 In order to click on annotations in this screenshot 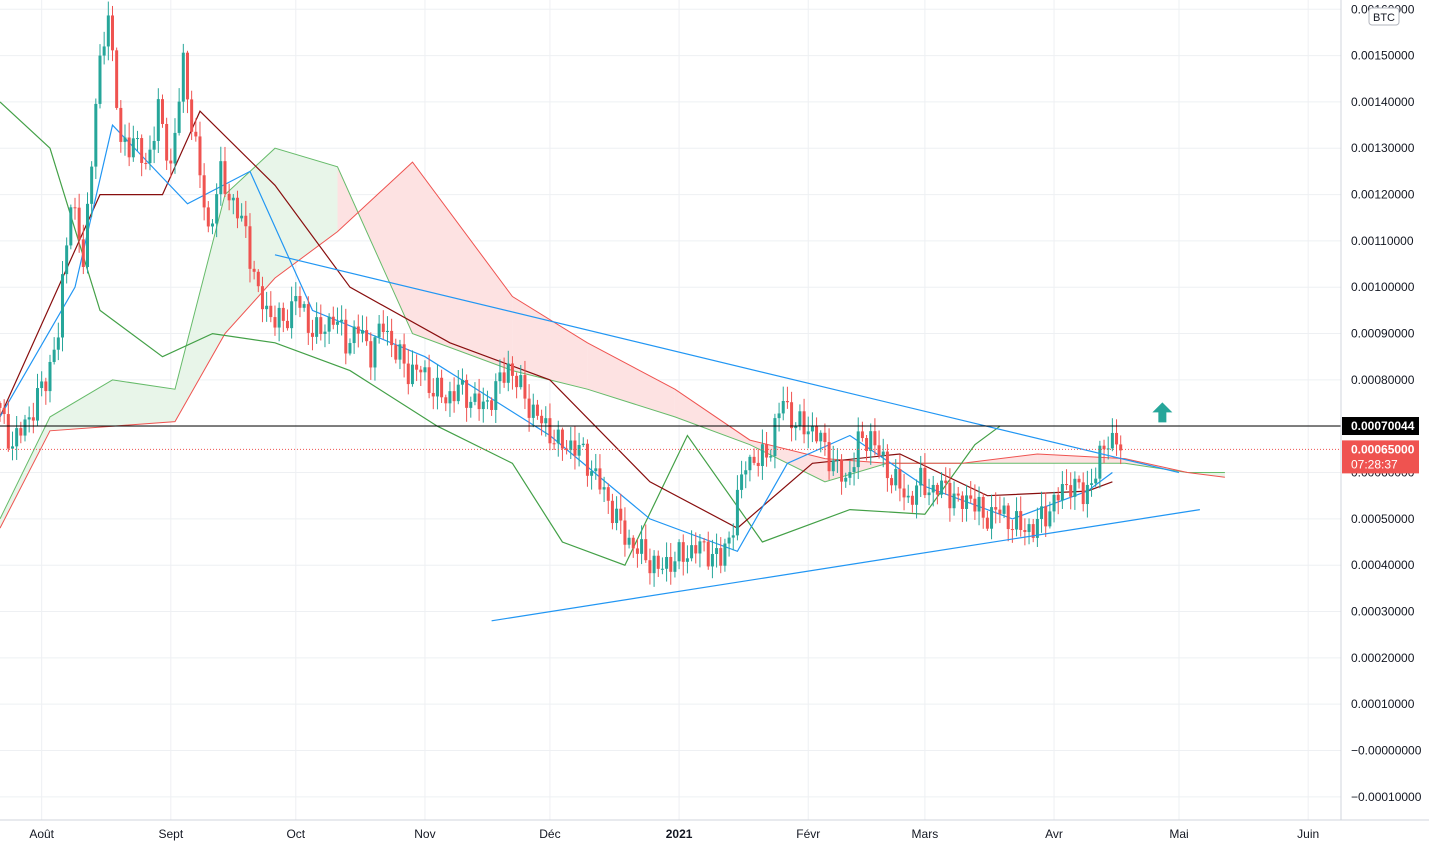, I will do `click(1162, 412)`.